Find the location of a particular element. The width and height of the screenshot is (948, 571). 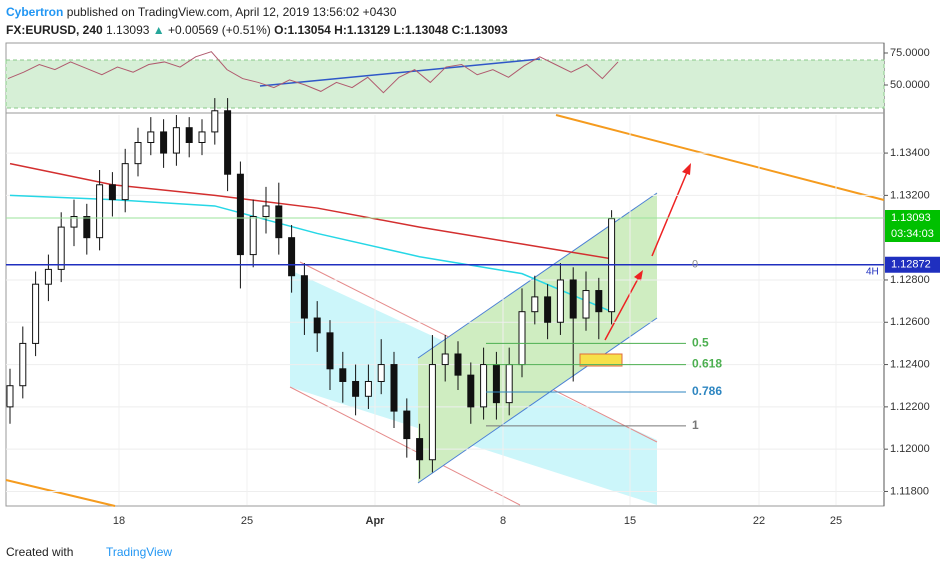

y-tick-label: 1.13200 is located at coordinates (910, 195).